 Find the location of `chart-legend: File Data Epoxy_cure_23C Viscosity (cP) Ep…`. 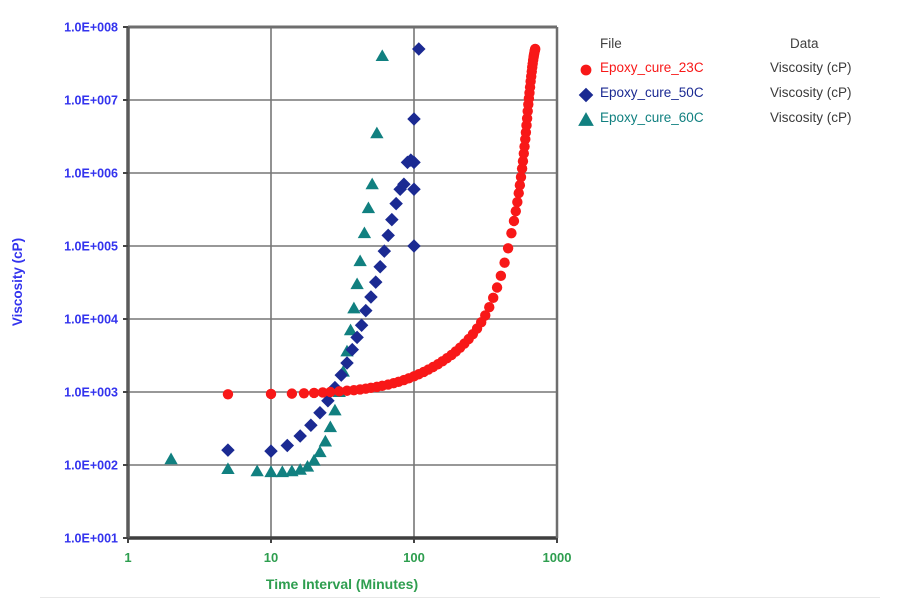

chart-legend: File Data Epoxy_cure_23C Viscosity (cP) Ep… is located at coordinates (743, 84).